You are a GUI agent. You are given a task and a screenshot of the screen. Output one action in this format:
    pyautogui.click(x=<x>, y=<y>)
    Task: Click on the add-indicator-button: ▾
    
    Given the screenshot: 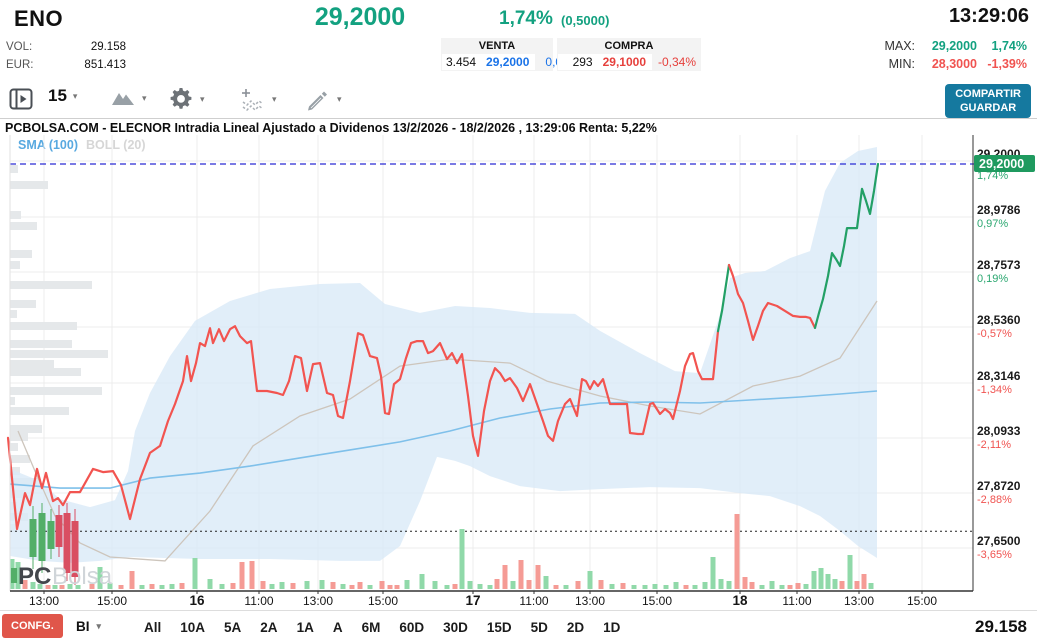 What is the action you would take?
    pyautogui.click(x=258, y=99)
    